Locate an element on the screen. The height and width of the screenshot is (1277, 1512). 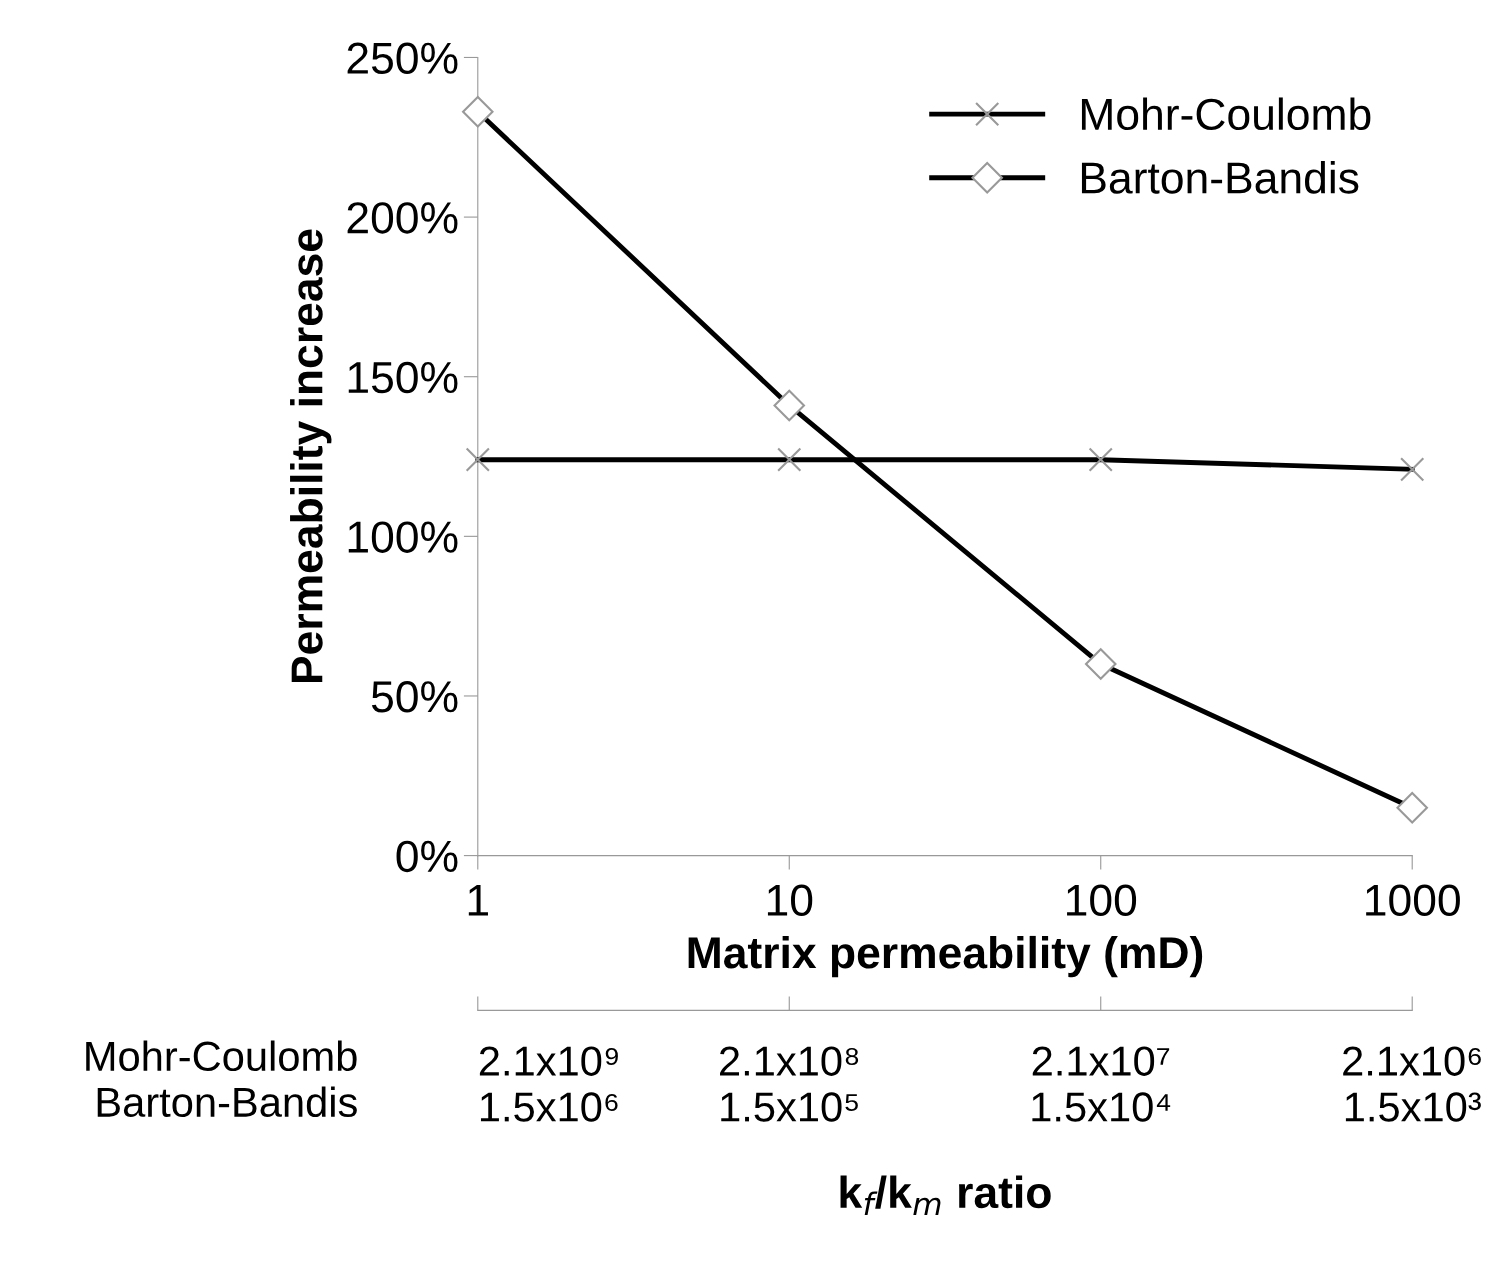
text: 1.5x10⁵ is located at coordinates (789, 1107).